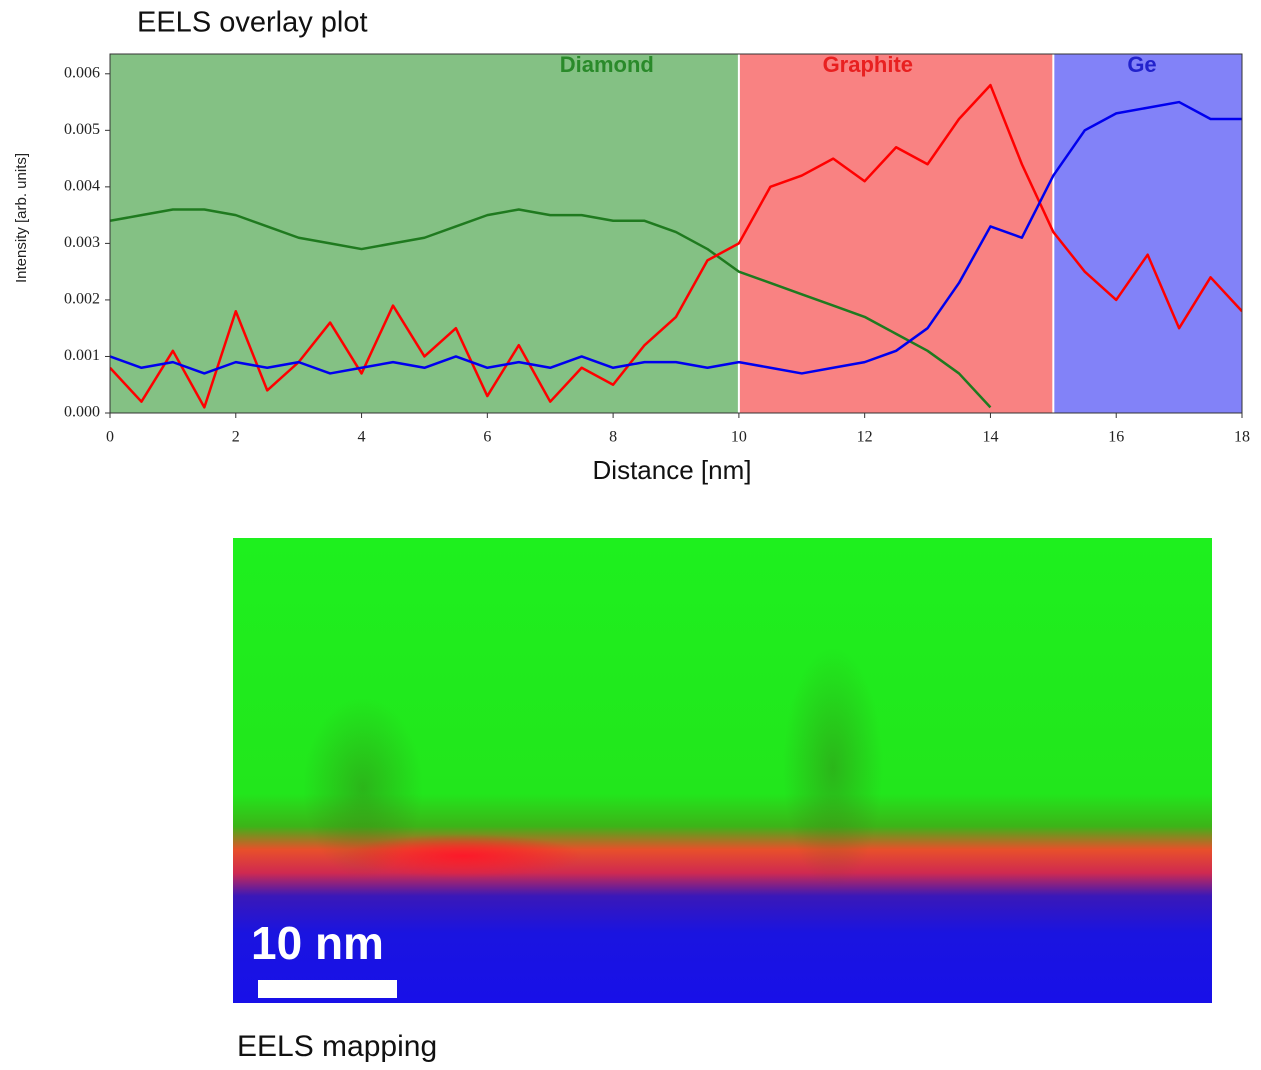 This screenshot has width=1261, height=1070. What do you see at coordinates (327, 989) in the screenshot?
I see `scale-bar` at bounding box center [327, 989].